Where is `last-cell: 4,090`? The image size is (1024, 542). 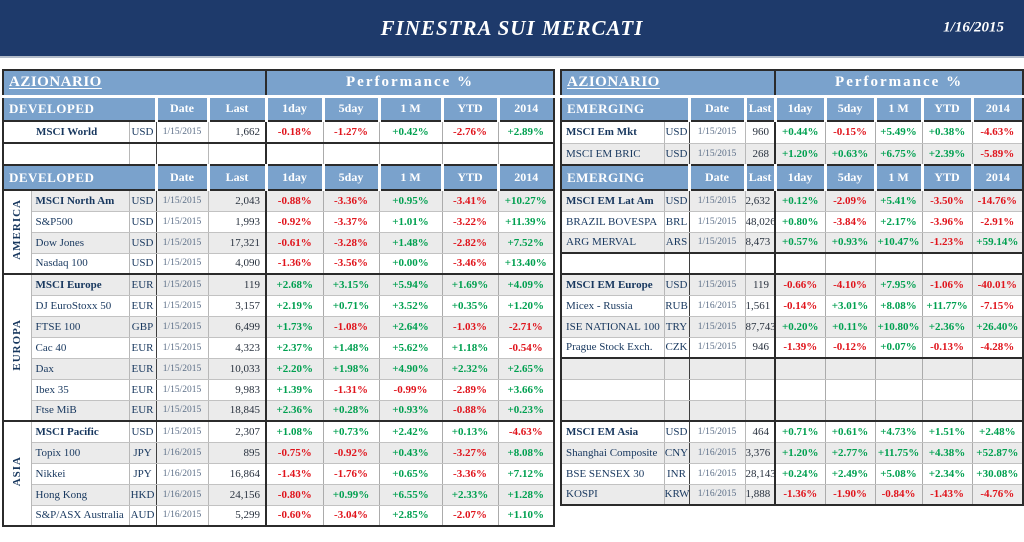
last-cell: 4,090 is located at coordinates (237, 264).